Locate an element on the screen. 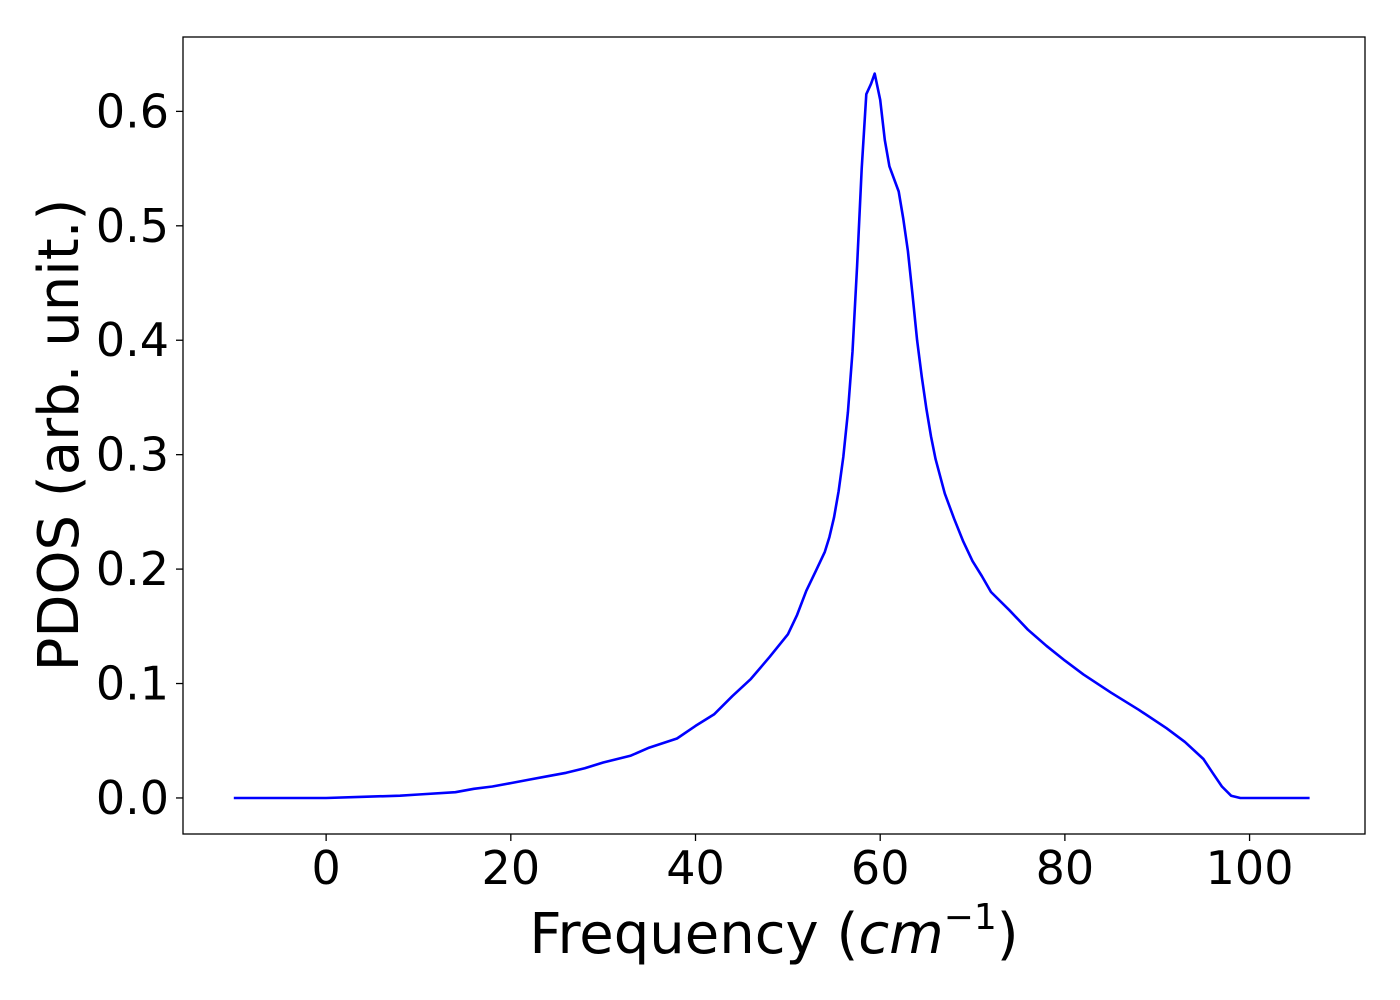  x-tick-label: 20 is located at coordinates (511, 868).